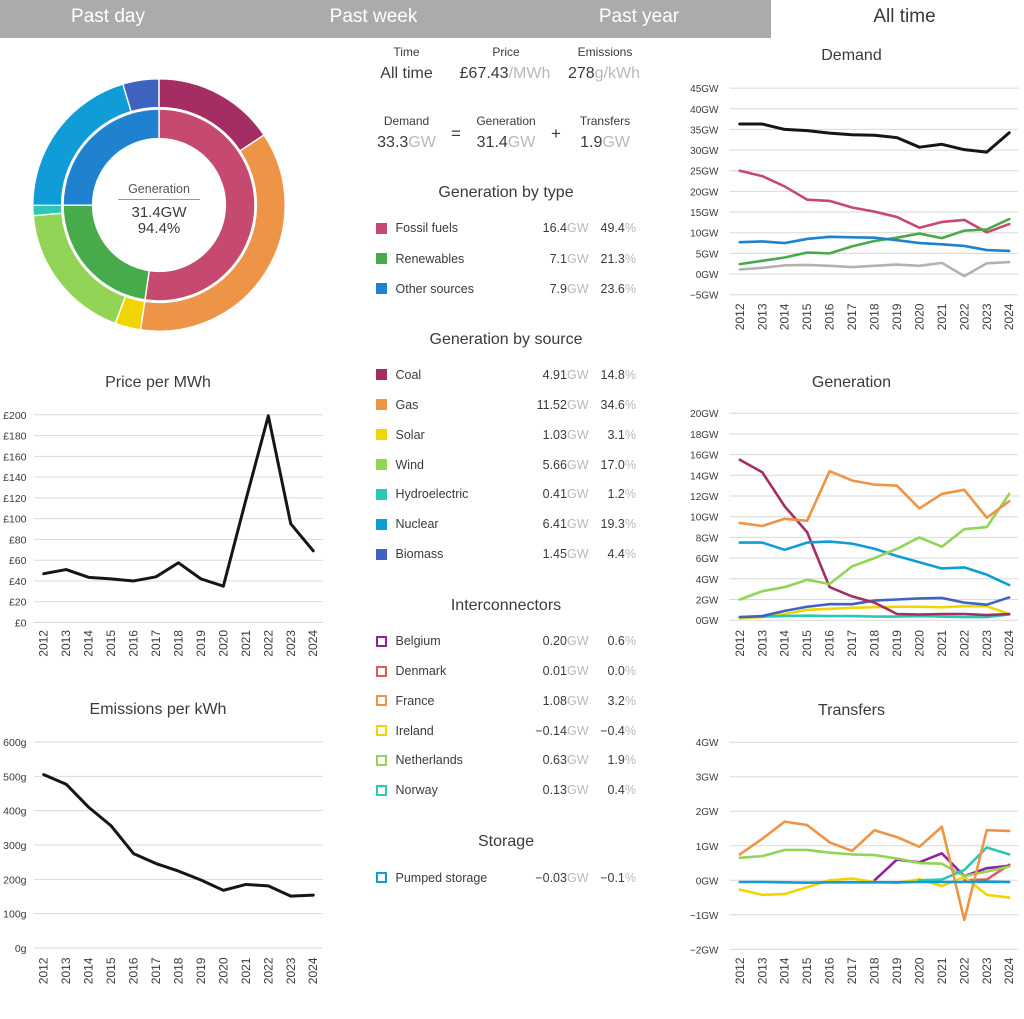 This screenshot has height=1019, width=1024. What do you see at coordinates (704, 296) in the screenshot?
I see `svg-text: −5GW` at bounding box center [704, 296].